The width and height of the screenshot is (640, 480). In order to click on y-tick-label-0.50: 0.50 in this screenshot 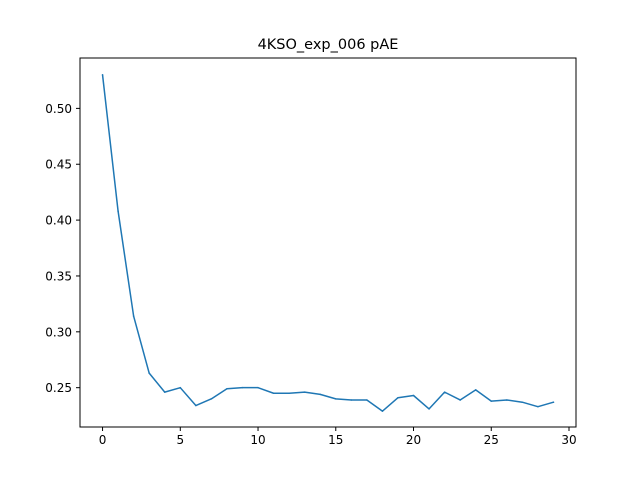, I will do `click(58, 109)`.